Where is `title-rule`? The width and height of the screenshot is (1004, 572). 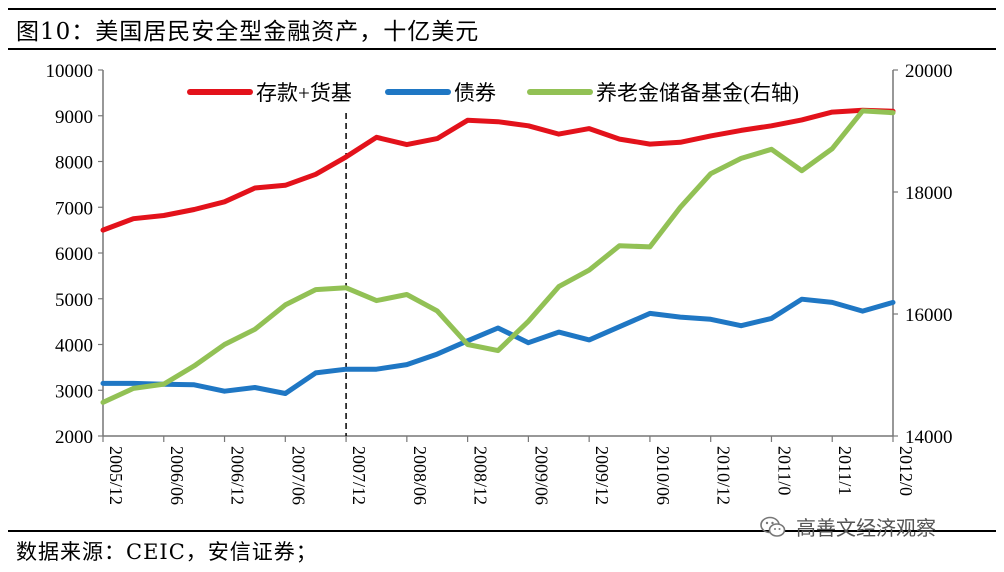 title-rule is located at coordinates (502, 49).